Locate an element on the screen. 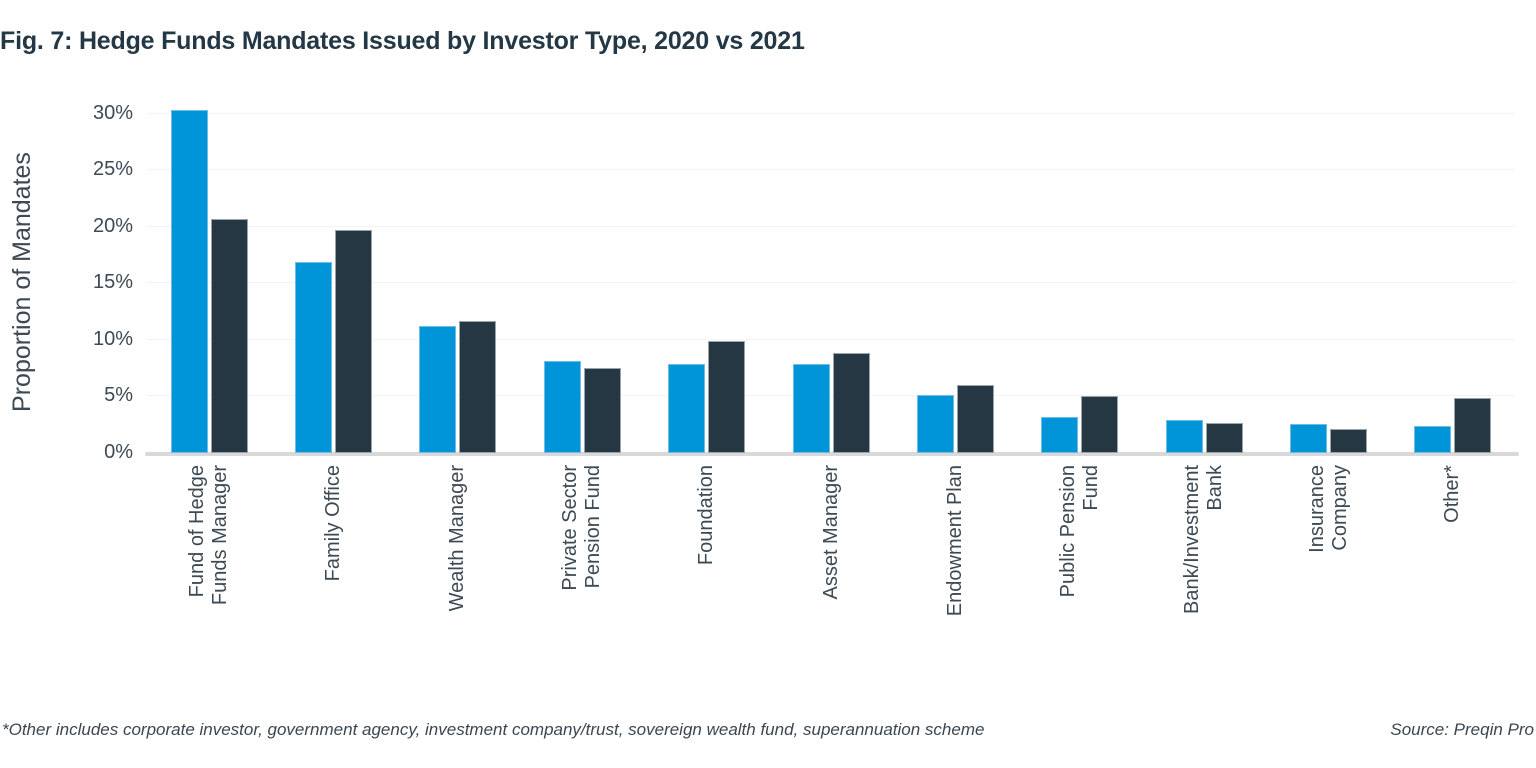 This screenshot has height=768, width=1536. bar-2021-asset-manager is located at coordinates (851, 403).